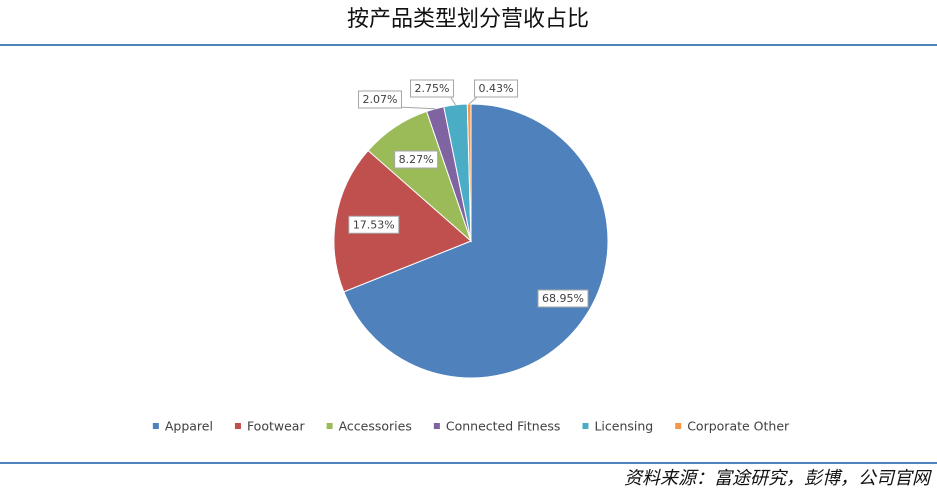 The image size is (937, 499). I want to click on legend-label: Accessories, so click(375, 426).